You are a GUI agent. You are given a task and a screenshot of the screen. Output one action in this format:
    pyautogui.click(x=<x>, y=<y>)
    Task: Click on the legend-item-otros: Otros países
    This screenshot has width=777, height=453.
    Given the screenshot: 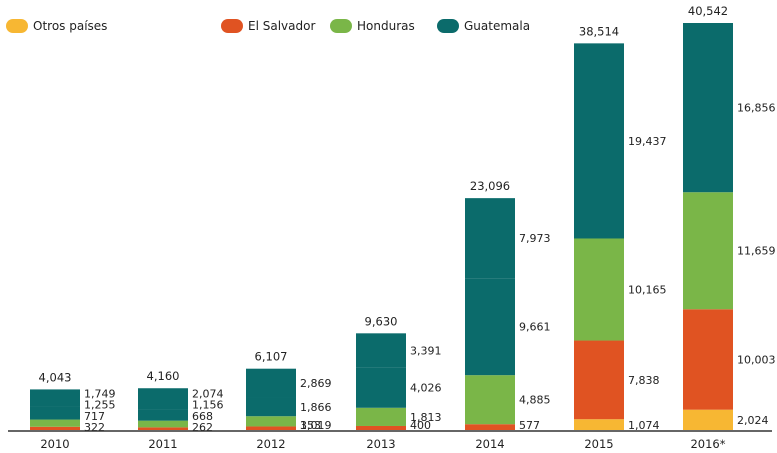 What is the action you would take?
    pyautogui.click(x=56, y=26)
    